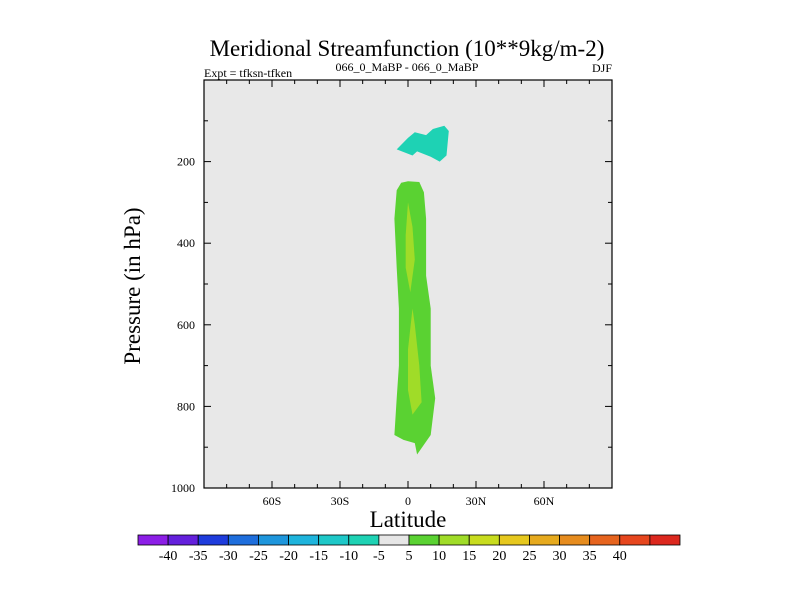  What do you see at coordinates (410, 247) in the screenshot?
I see `contour-region-lower-positive-core-upper` at bounding box center [410, 247].